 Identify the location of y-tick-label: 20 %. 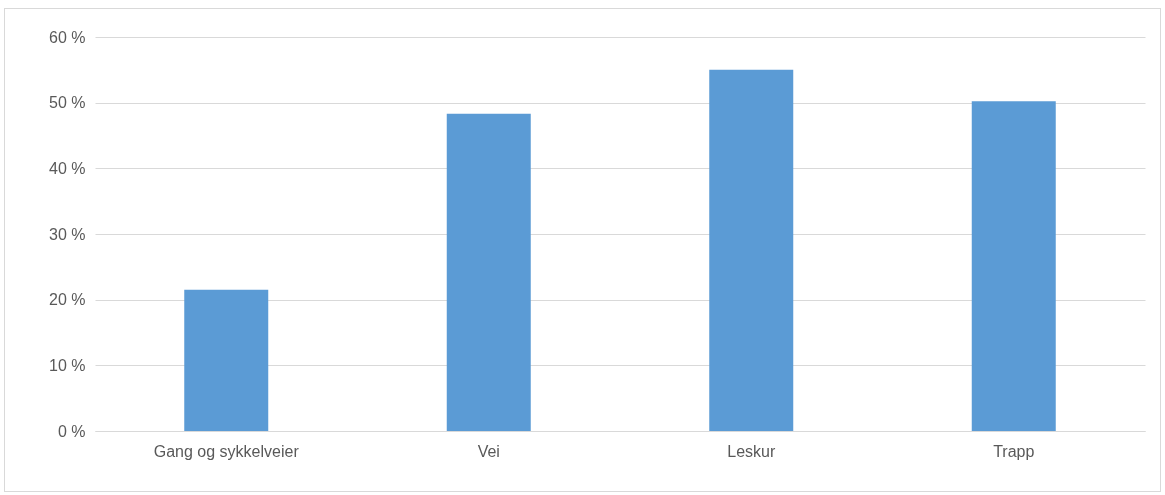
(67, 300).